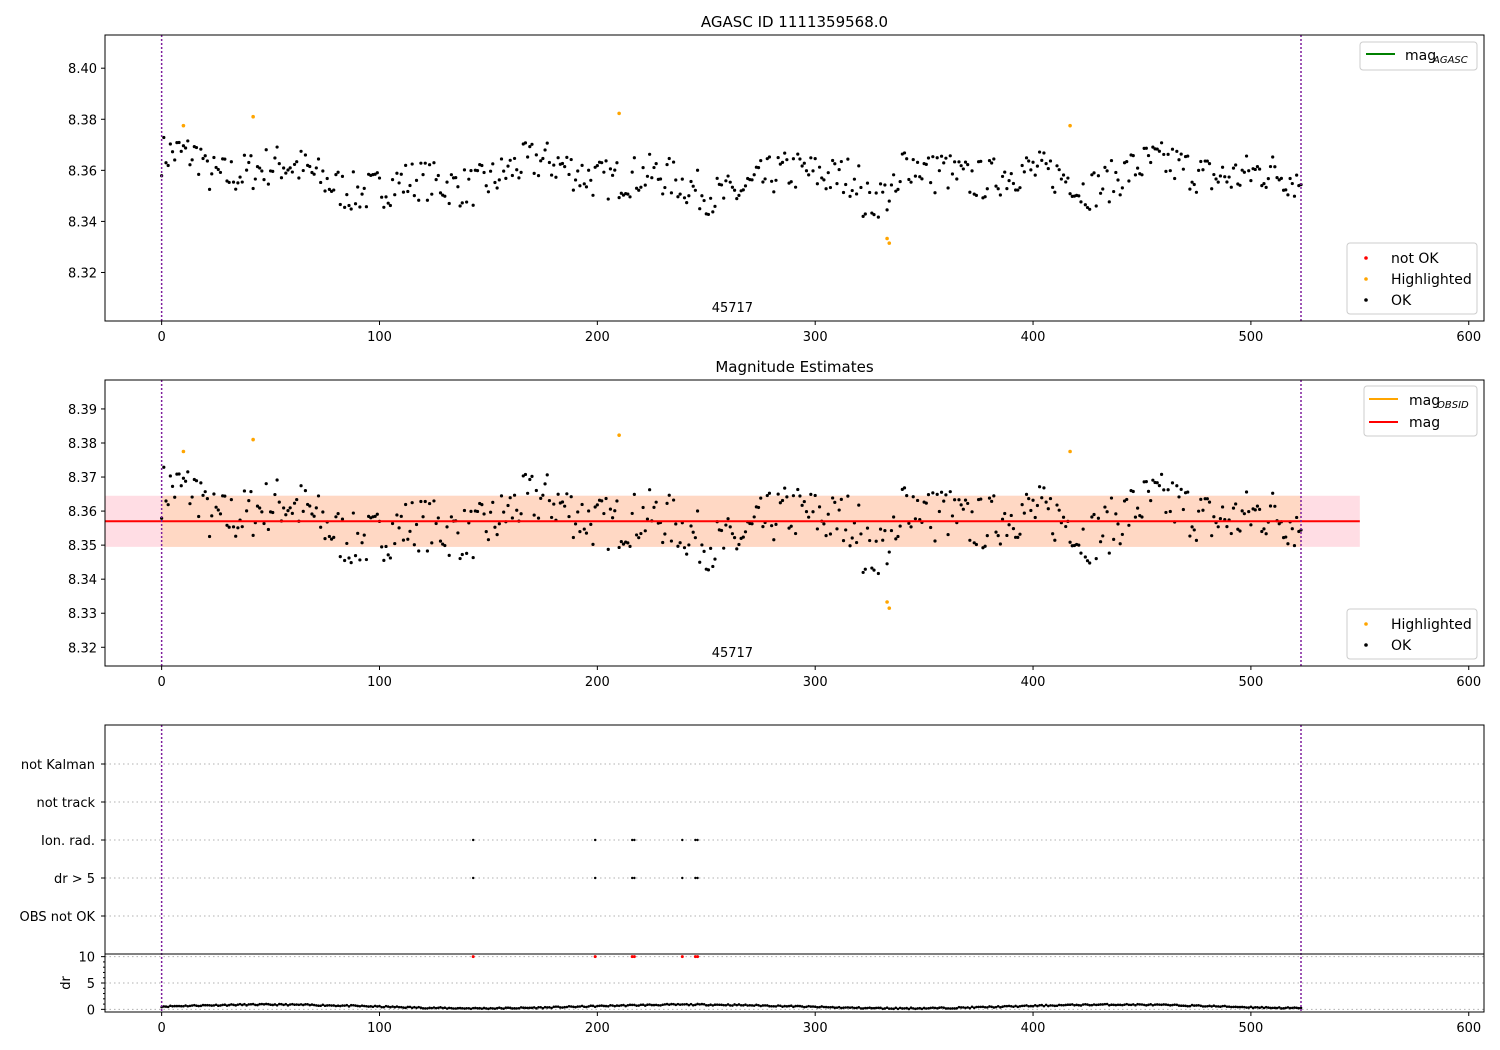 Image resolution: width=1500 pixels, height=1050 pixels. What do you see at coordinates (82, 478) in the screenshot?
I see `y-tick-label: 8.37` at bounding box center [82, 478].